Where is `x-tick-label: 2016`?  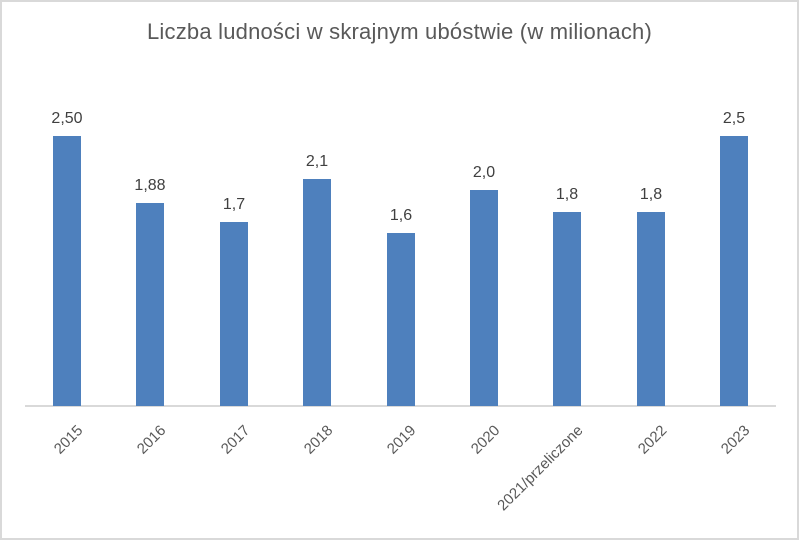
x-tick-label: 2016 is located at coordinates (151, 440).